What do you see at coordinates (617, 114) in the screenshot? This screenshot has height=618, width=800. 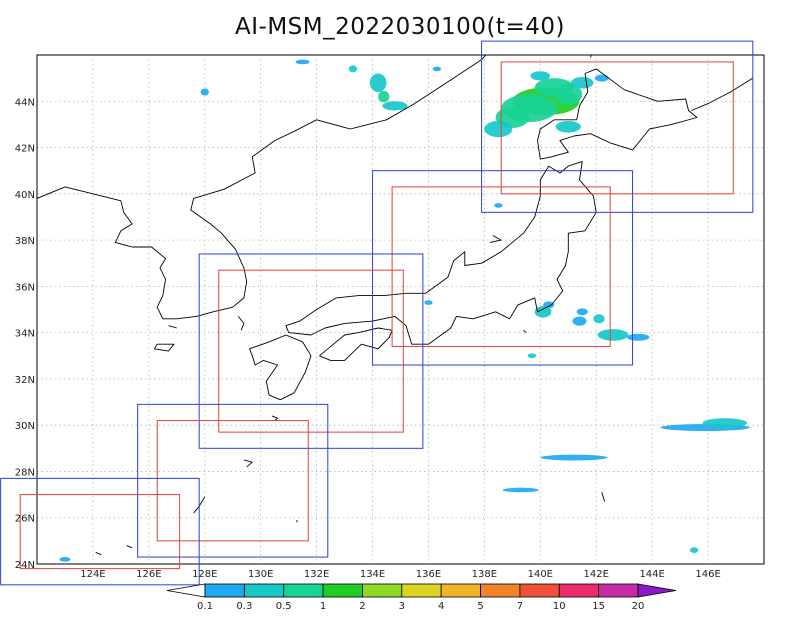 I see `coastline-hokkaido` at bounding box center [617, 114].